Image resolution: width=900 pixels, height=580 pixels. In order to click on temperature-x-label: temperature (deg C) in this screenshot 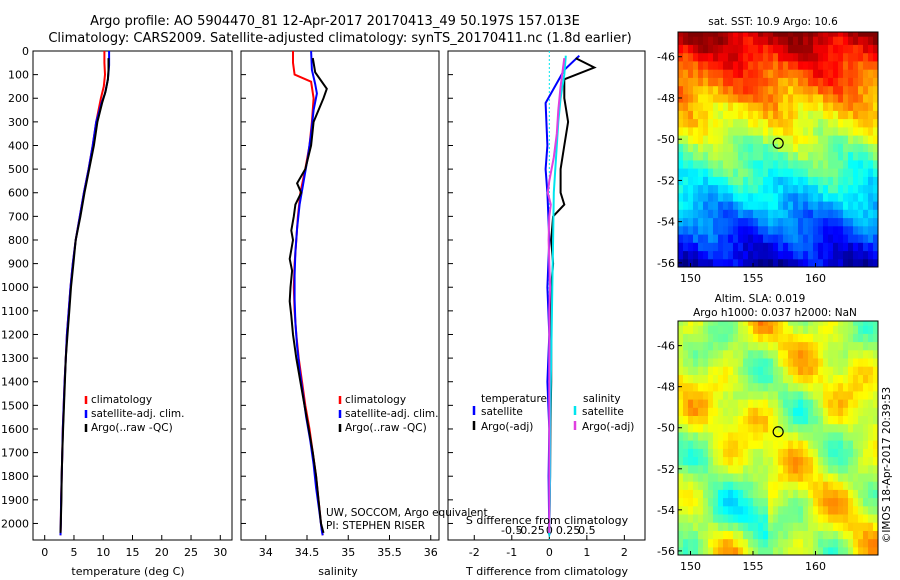, I will do `click(127, 571)`.